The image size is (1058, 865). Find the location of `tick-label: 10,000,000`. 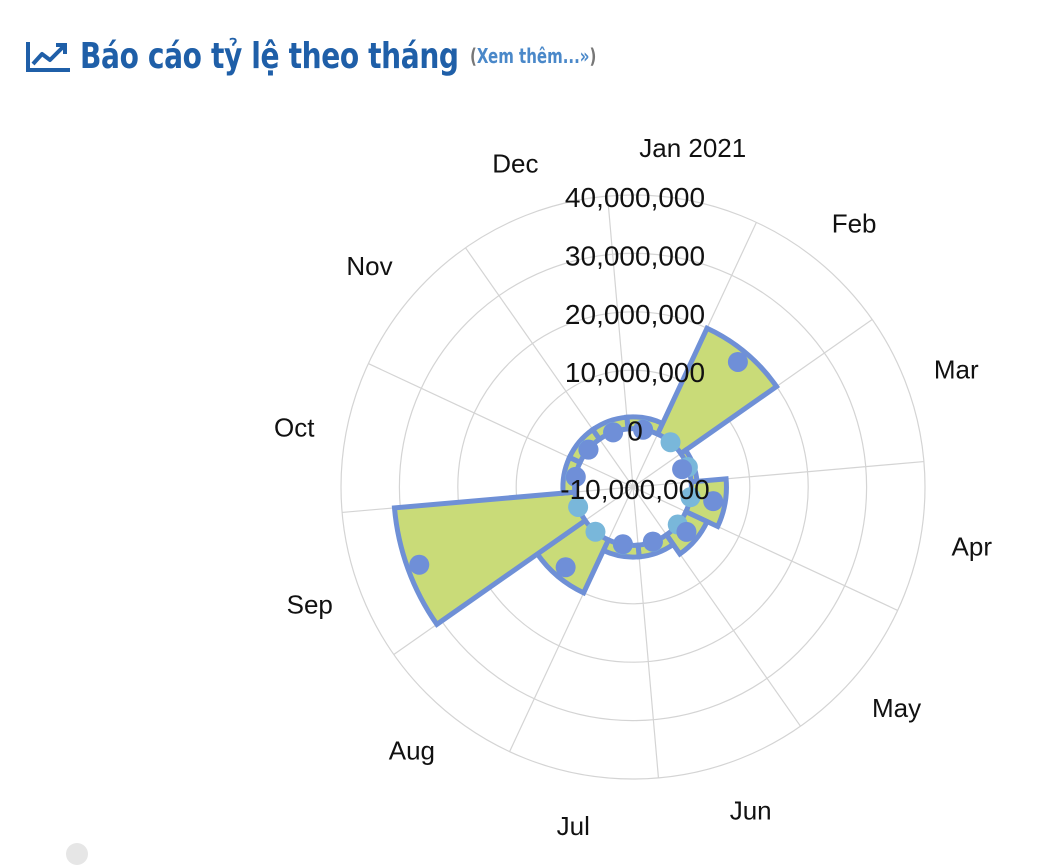

tick-label: 10,000,000 is located at coordinates (635, 372).